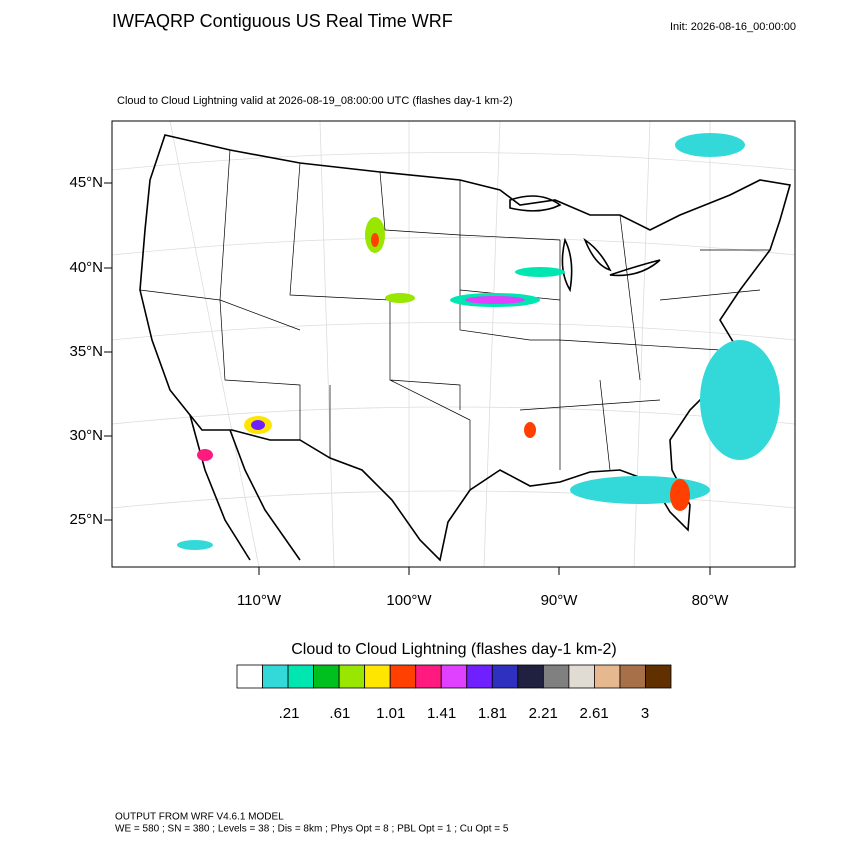 The height and width of the screenshot is (855, 850). I want to click on colorbar-label: 1.41, so click(441, 713).